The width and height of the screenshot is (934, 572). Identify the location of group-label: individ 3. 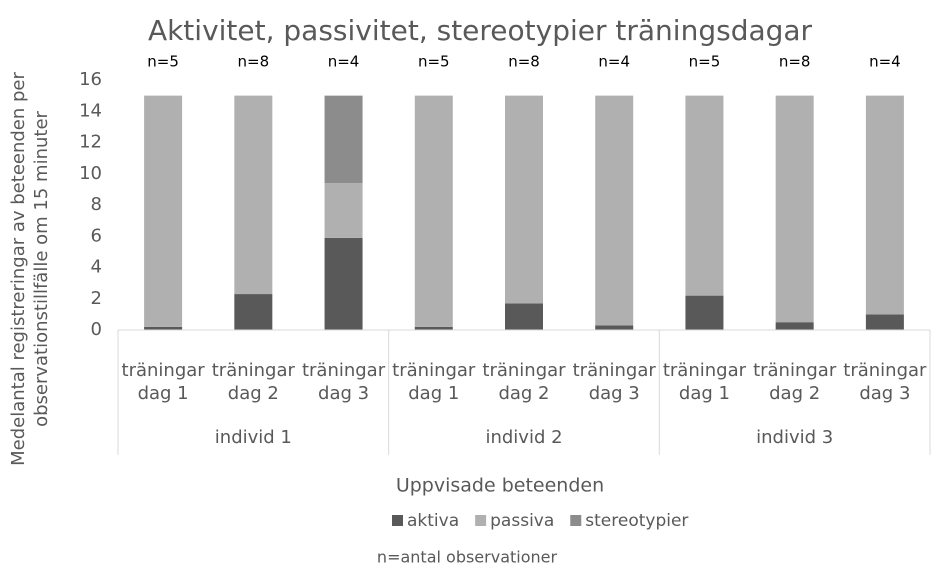
(794, 437).